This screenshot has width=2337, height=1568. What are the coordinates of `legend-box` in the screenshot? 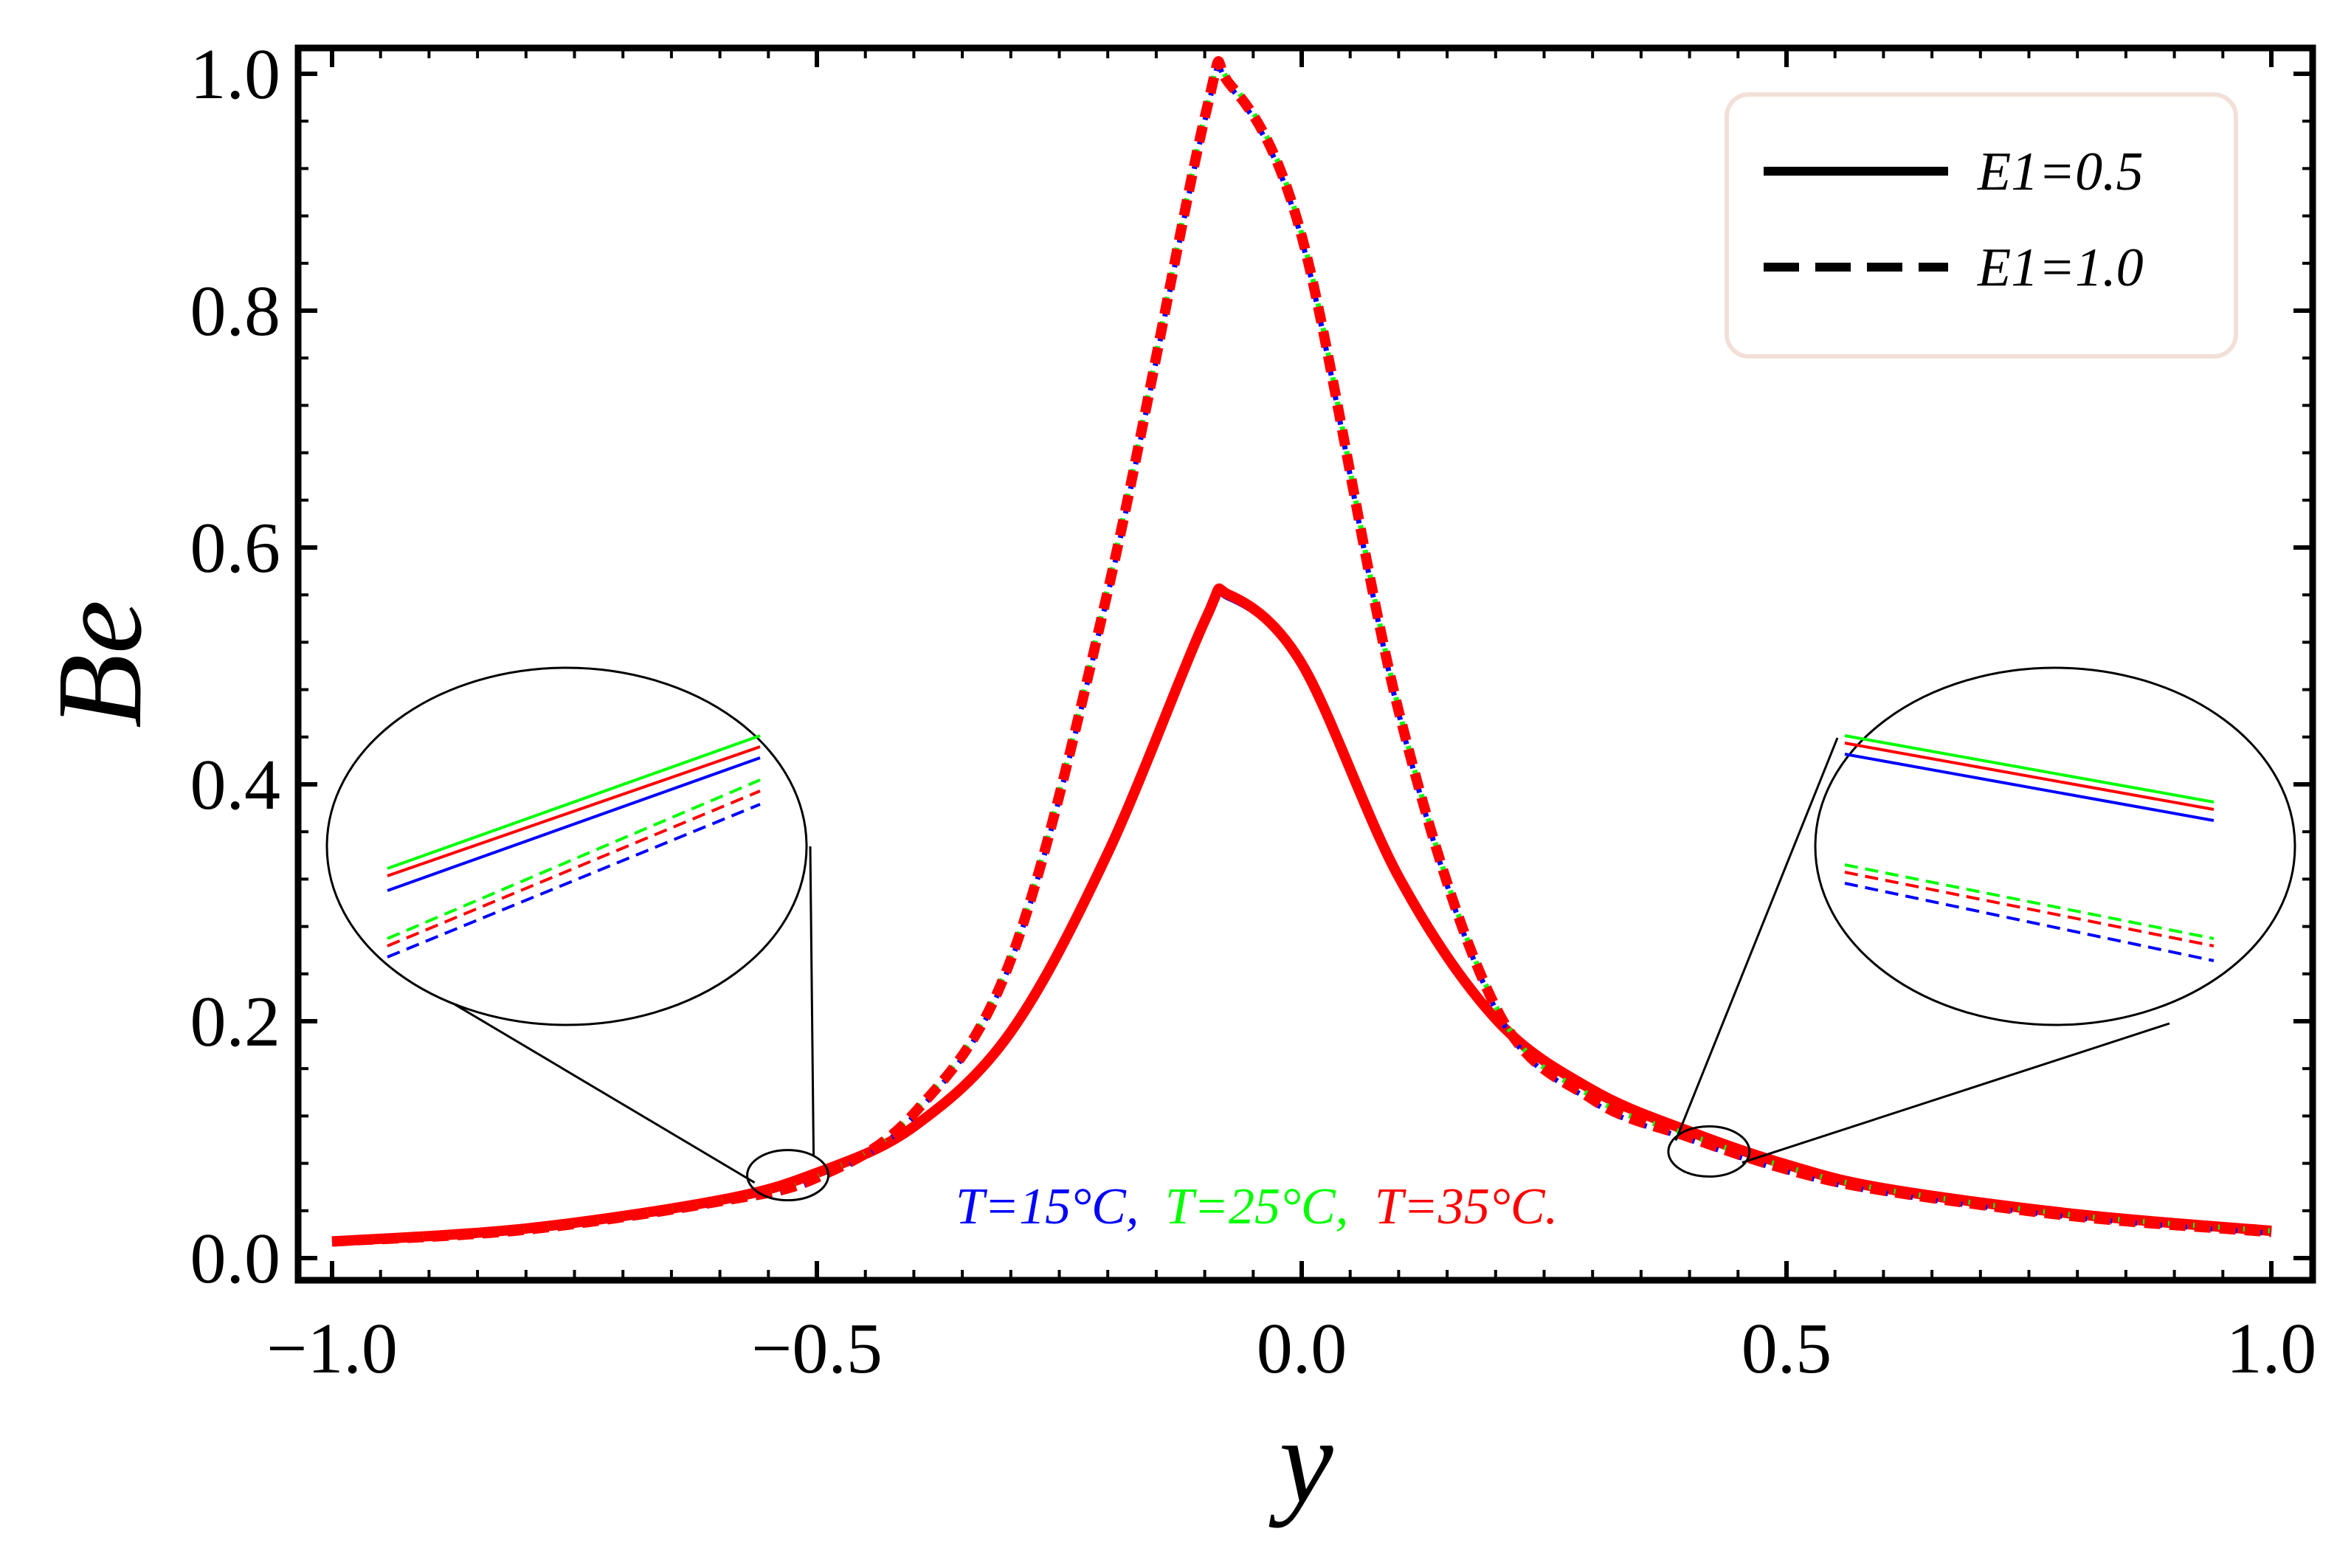 It's located at (1981, 225).